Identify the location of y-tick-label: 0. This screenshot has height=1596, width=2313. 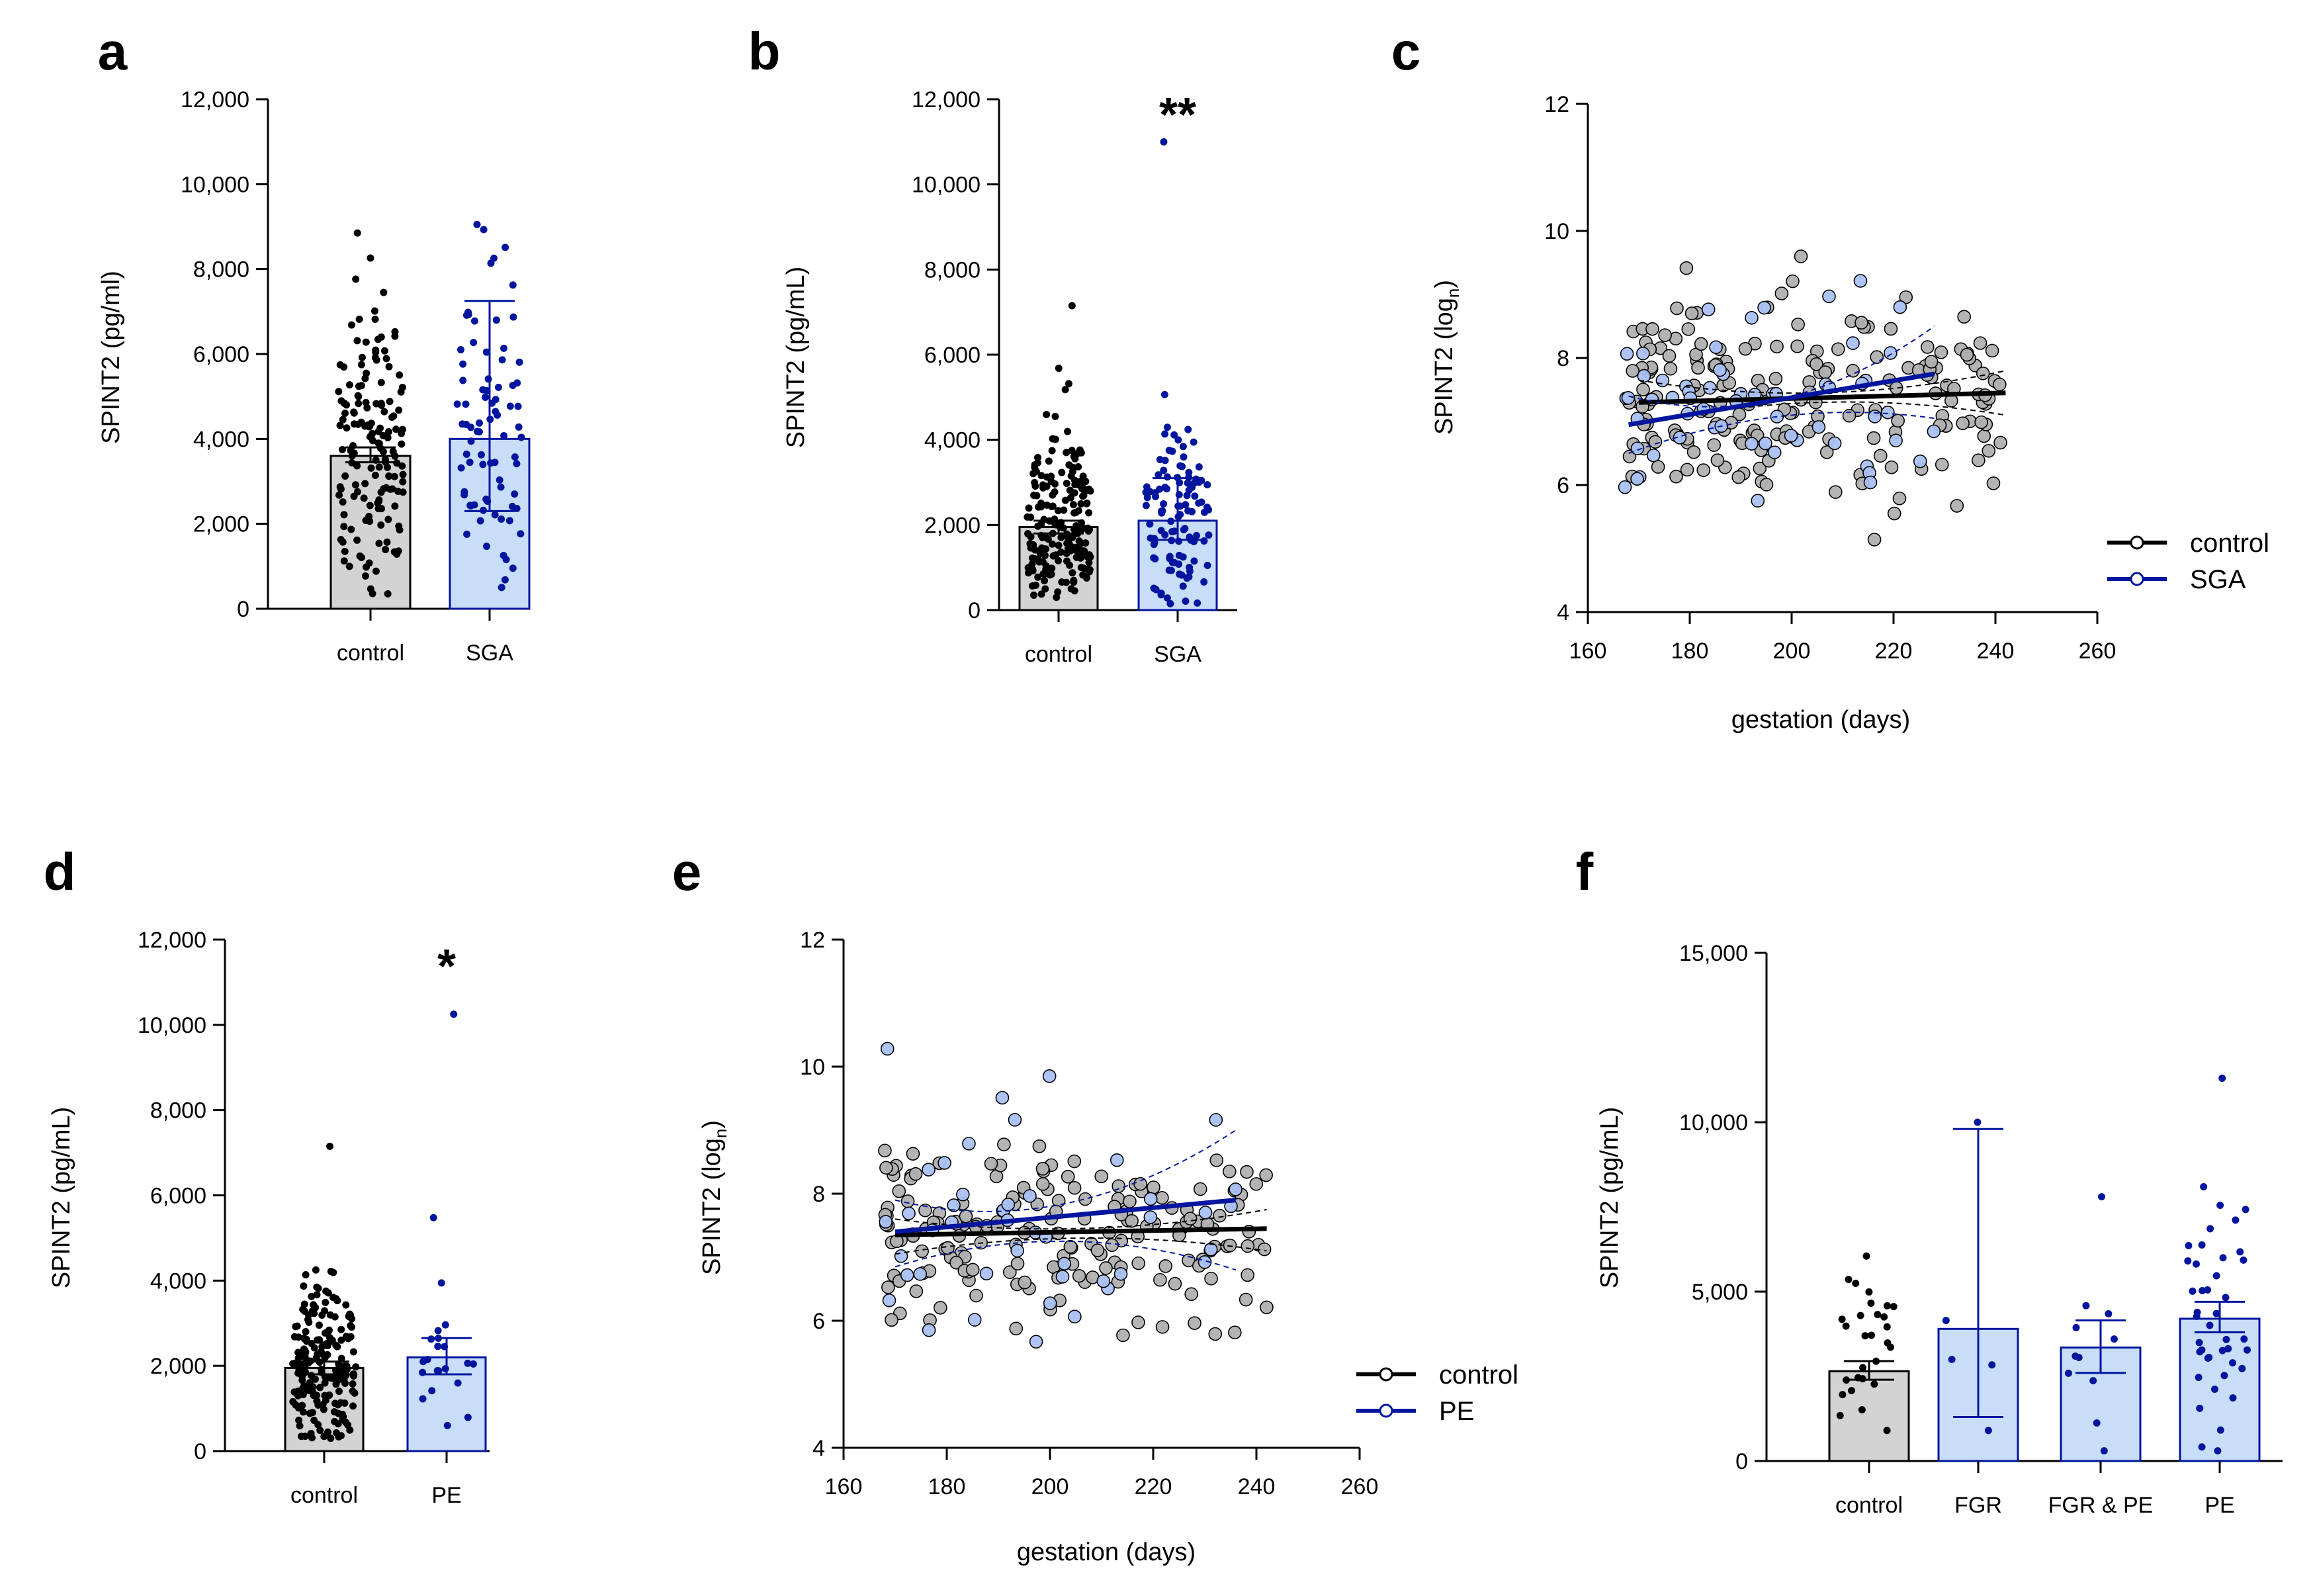
(243, 609).